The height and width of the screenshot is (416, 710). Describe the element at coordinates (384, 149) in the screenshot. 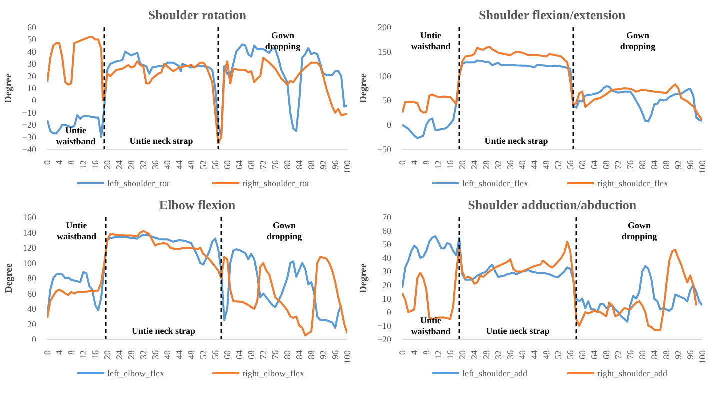

I see `y-tick-label: −50` at that location.